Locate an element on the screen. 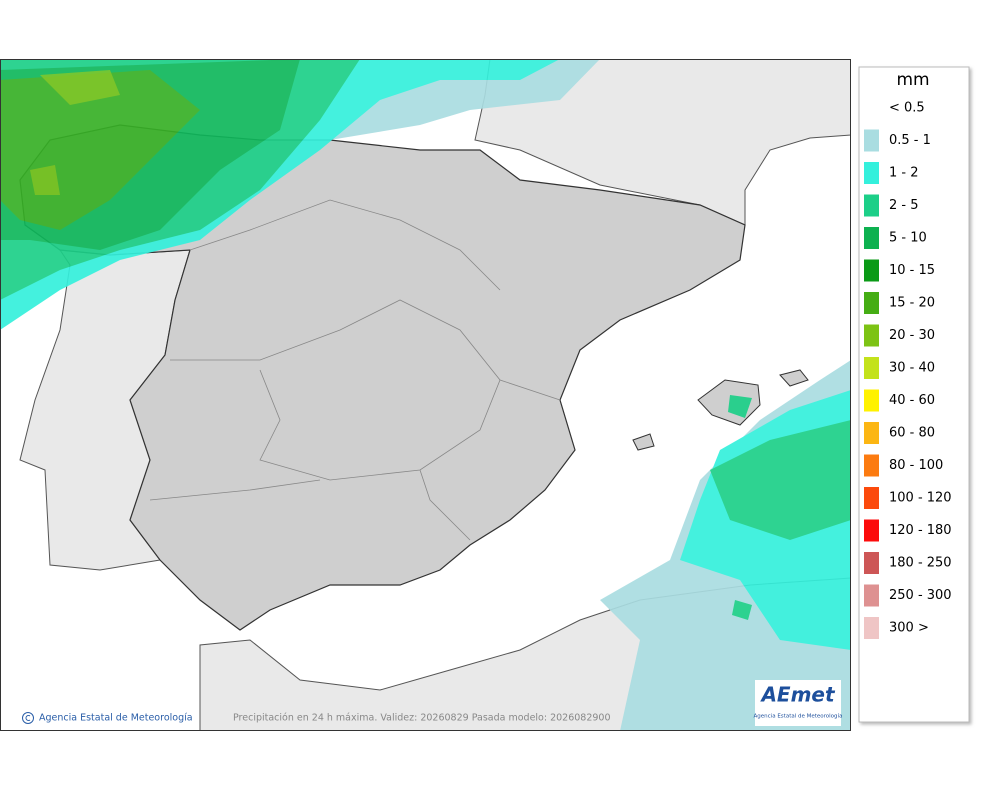 The width and height of the screenshot is (1000, 790). legend-label: 1 - 2 is located at coordinates (904, 173).